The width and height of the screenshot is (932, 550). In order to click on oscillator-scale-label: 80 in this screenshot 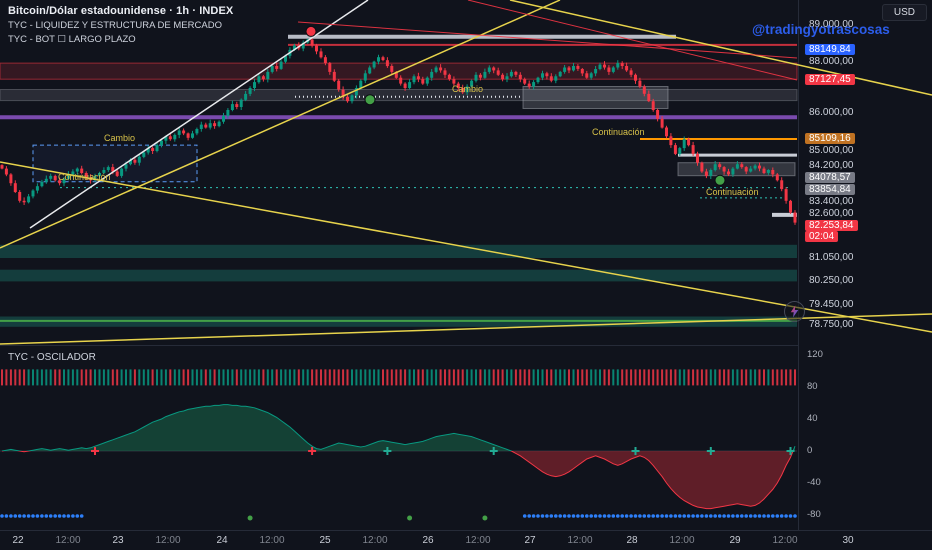, I will do `click(812, 386)`.